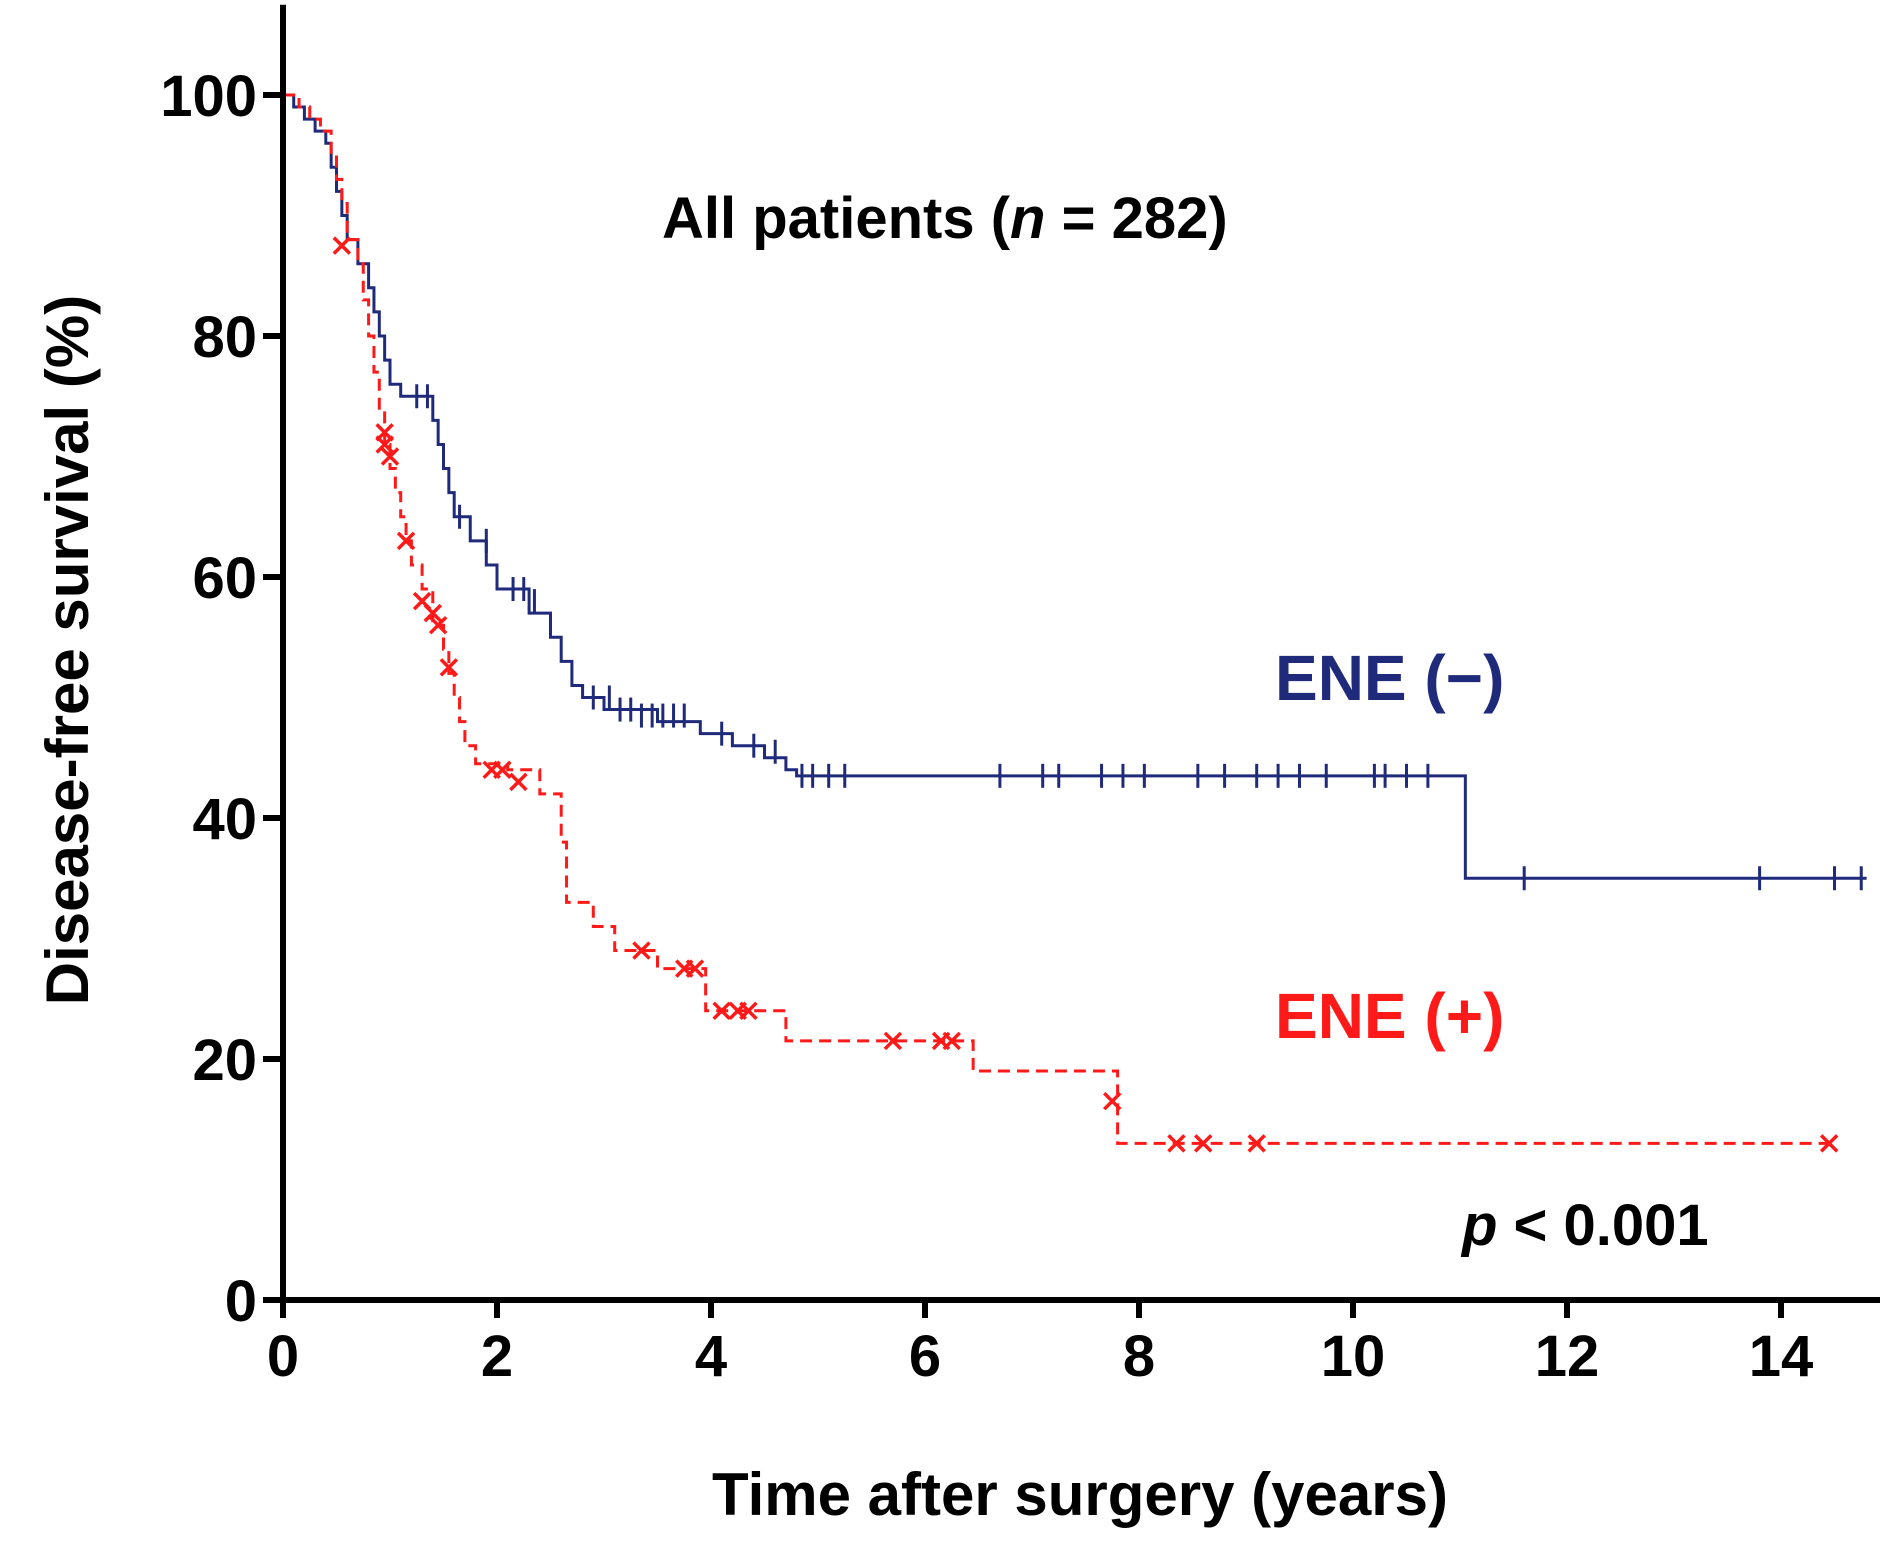 The width and height of the screenshot is (1902, 1550). What do you see at coordinates (1567, 1356) in the screenshot?
I see `x-tick-label: 12` at bounding box center [1567, 1356].